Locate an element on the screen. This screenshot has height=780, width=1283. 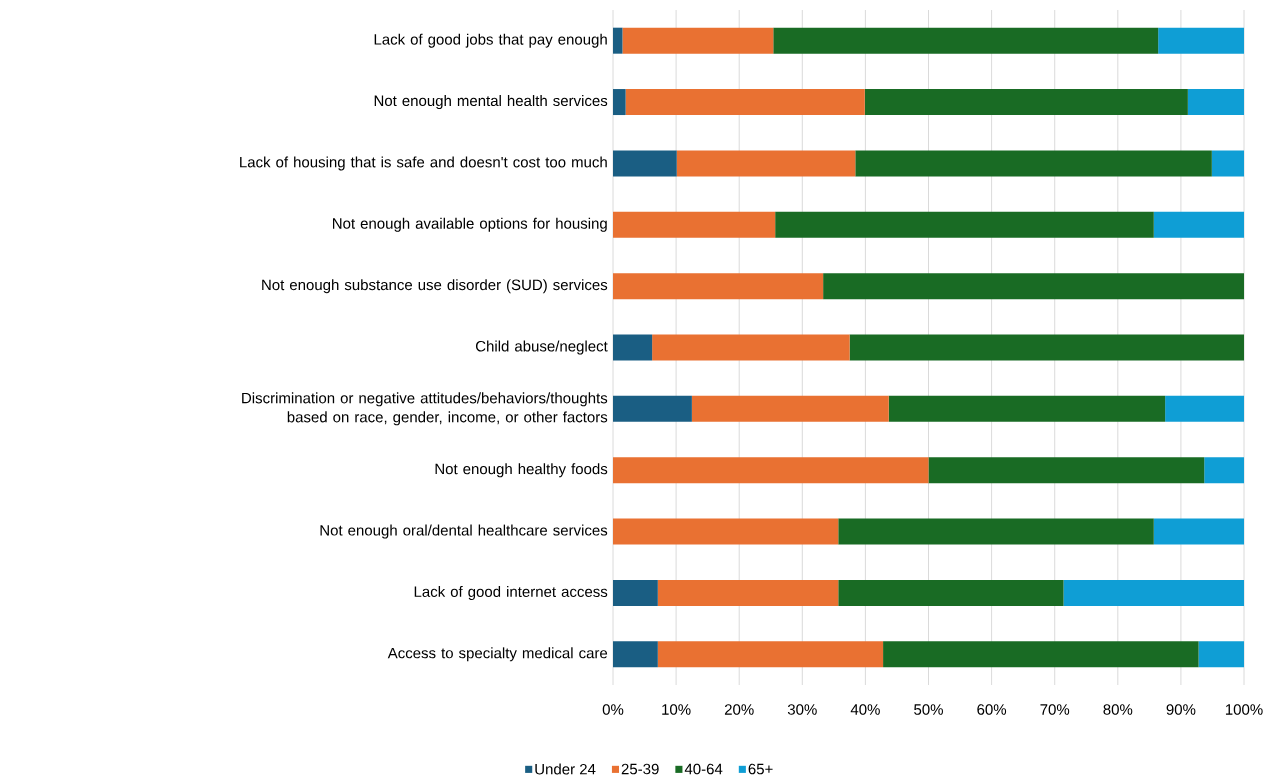
x-tick-label: 10% is located at coordinates (676, 709).